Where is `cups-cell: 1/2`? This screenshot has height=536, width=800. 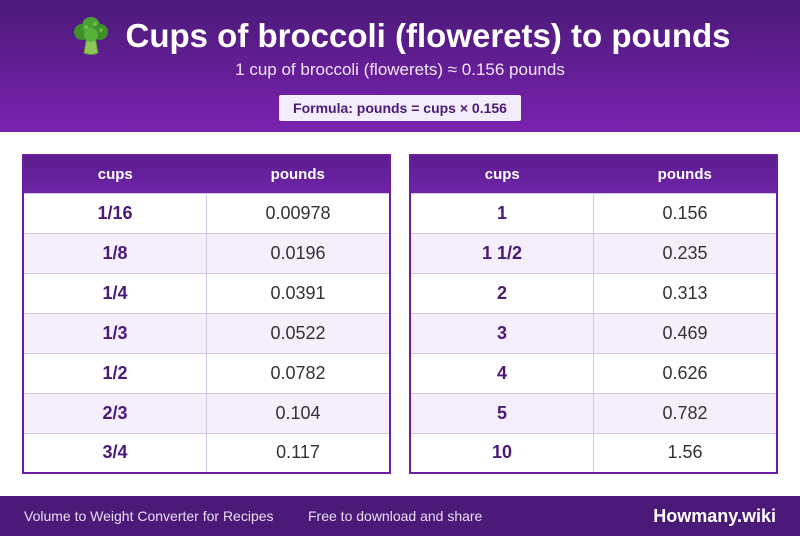
cups-cell: 1/2 is located at coordinates (115, 372).